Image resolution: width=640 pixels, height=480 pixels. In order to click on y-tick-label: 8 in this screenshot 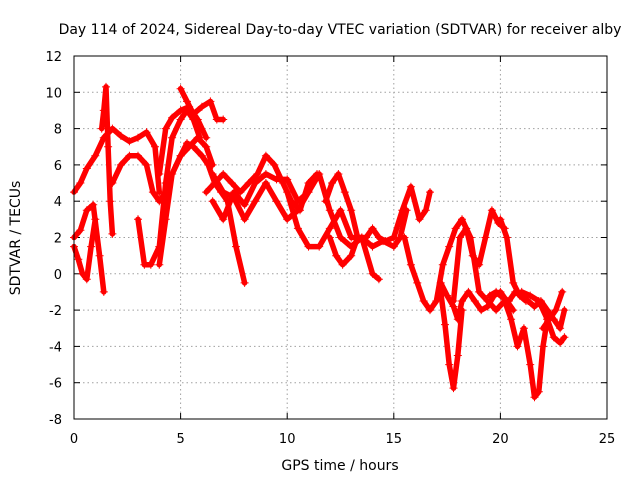, I will do `click(58, 130)`.